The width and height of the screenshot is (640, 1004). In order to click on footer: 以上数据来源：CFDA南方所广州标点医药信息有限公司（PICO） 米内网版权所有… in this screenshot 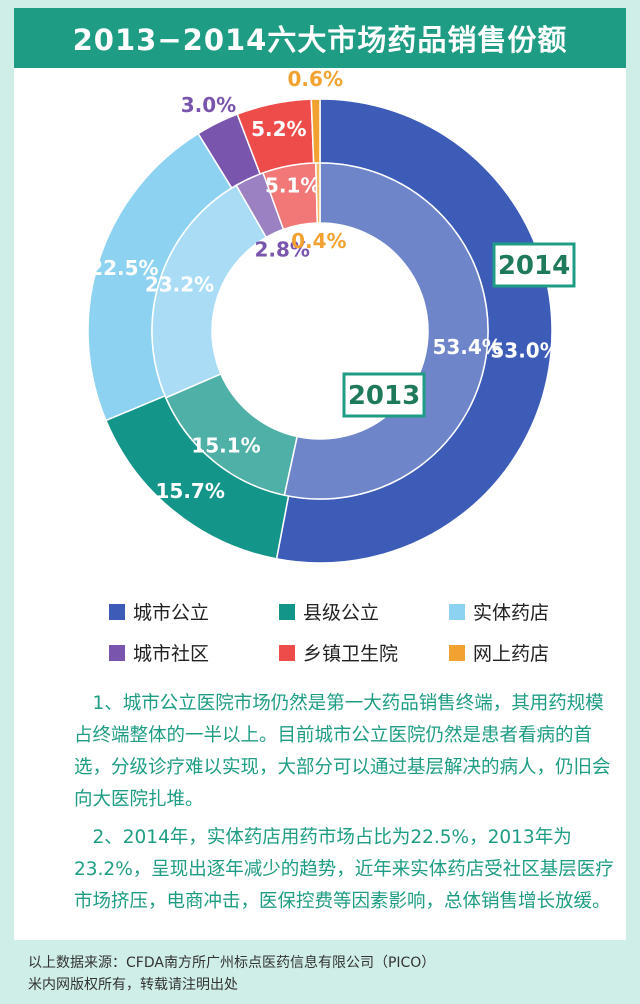, I will do `click(328, 974)`.